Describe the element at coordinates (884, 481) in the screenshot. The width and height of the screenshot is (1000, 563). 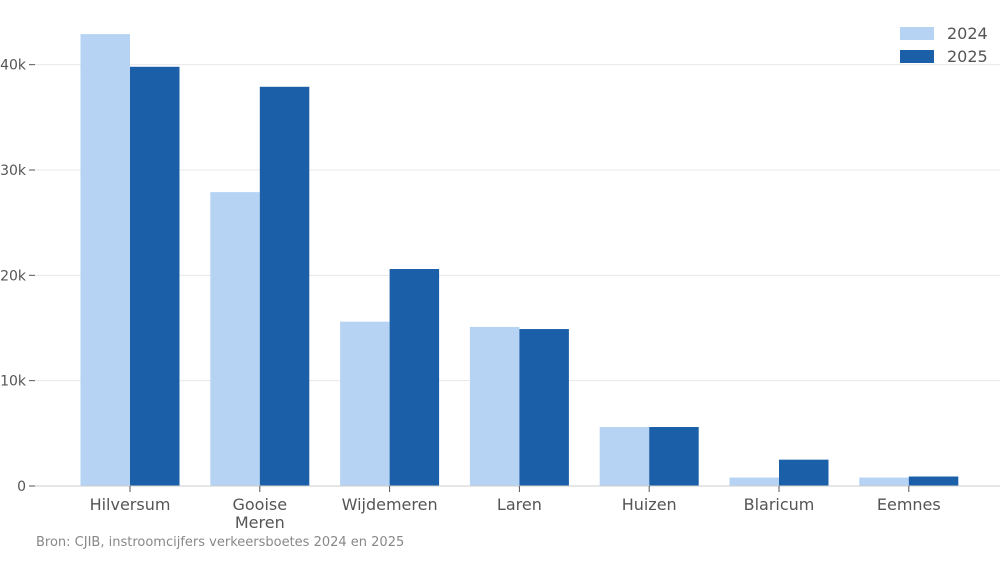
I see `bar-2024-eemnes` at that location.